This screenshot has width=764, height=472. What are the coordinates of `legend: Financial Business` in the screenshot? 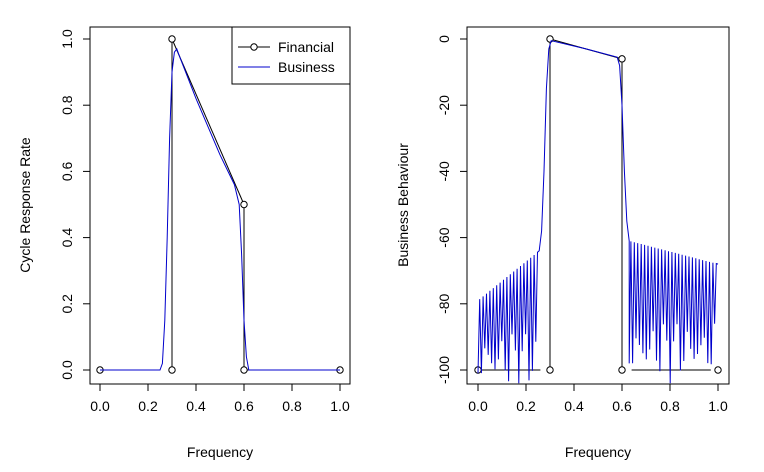 It's located at (291, 55).